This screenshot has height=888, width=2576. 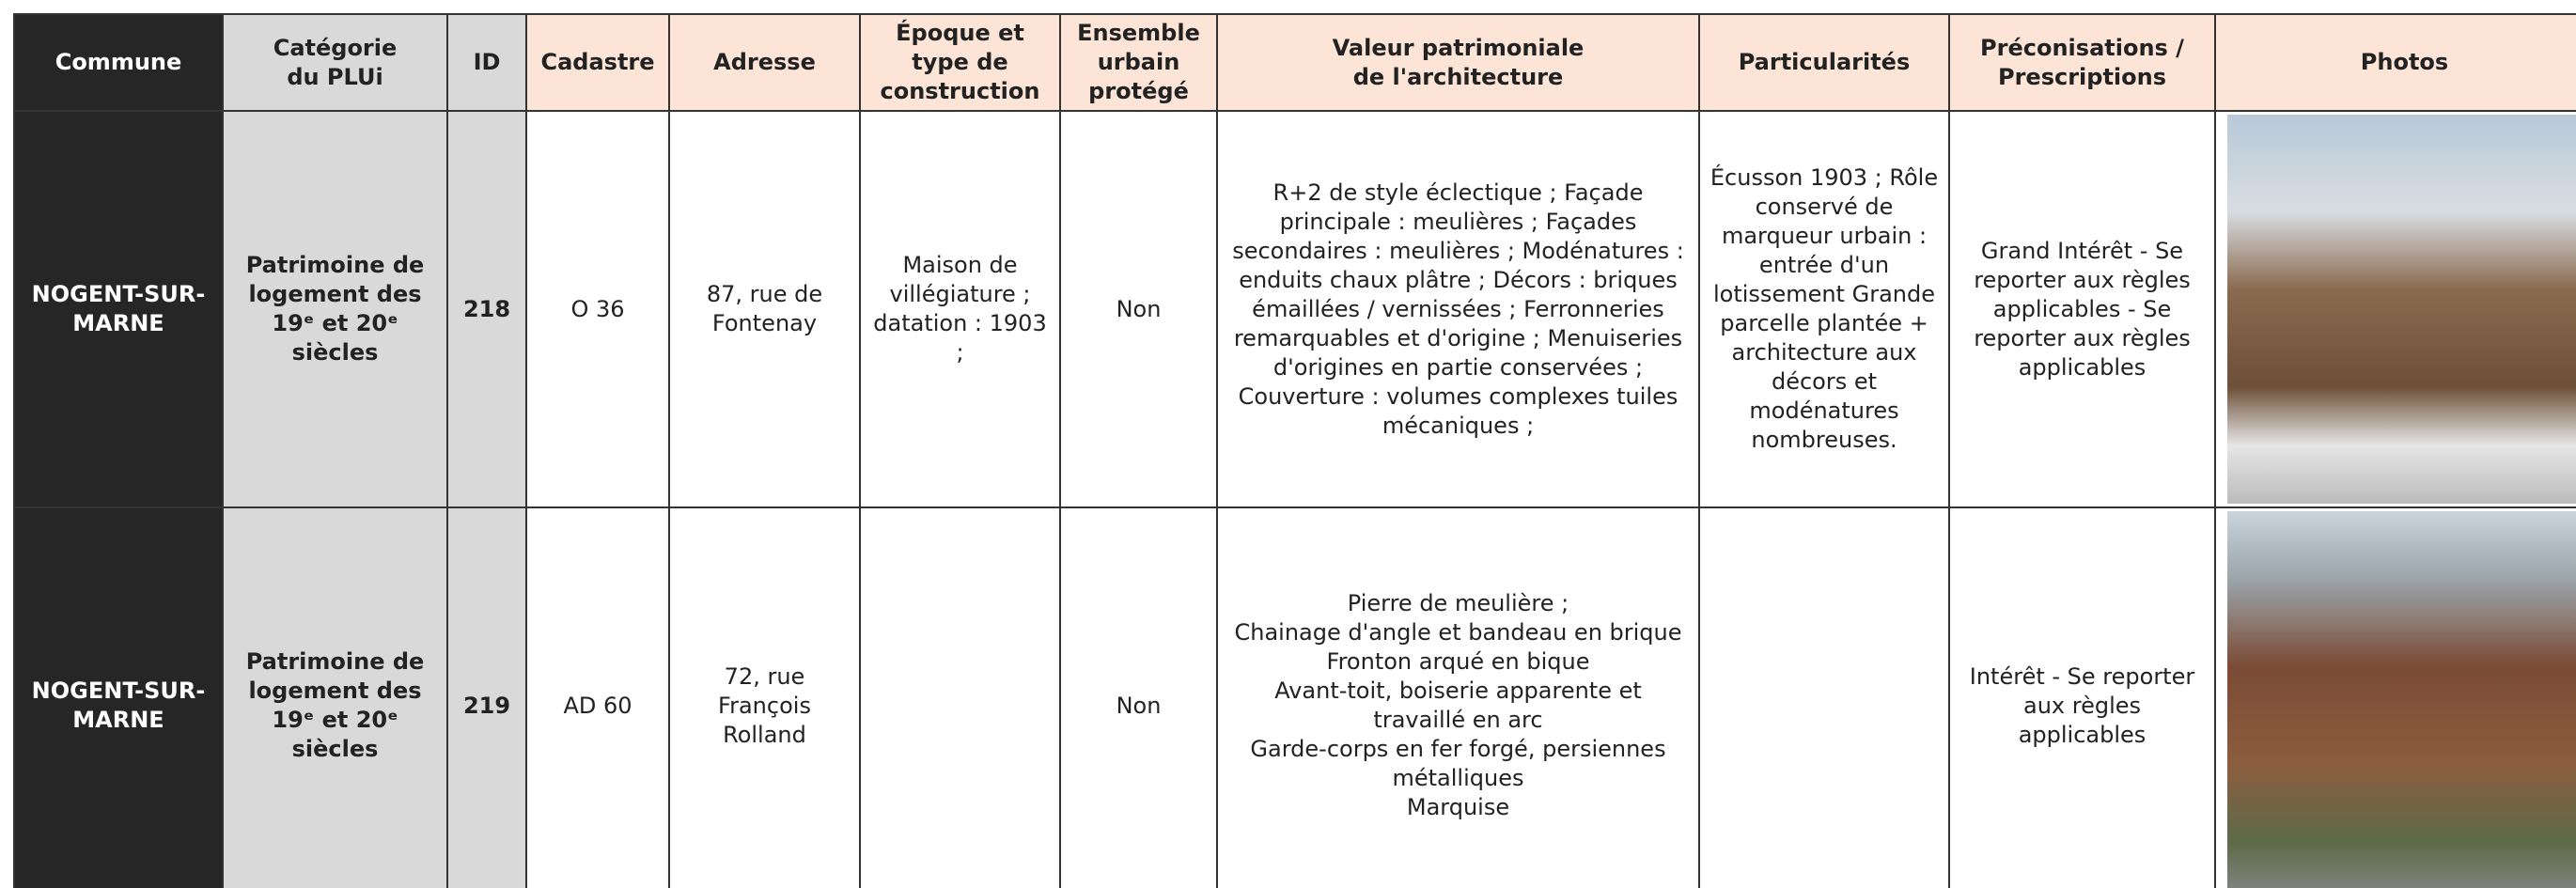 What do you see at coordinates (597, 309) in the screenshot?
I see `cell: O 36` at bounding box center [597, 309].